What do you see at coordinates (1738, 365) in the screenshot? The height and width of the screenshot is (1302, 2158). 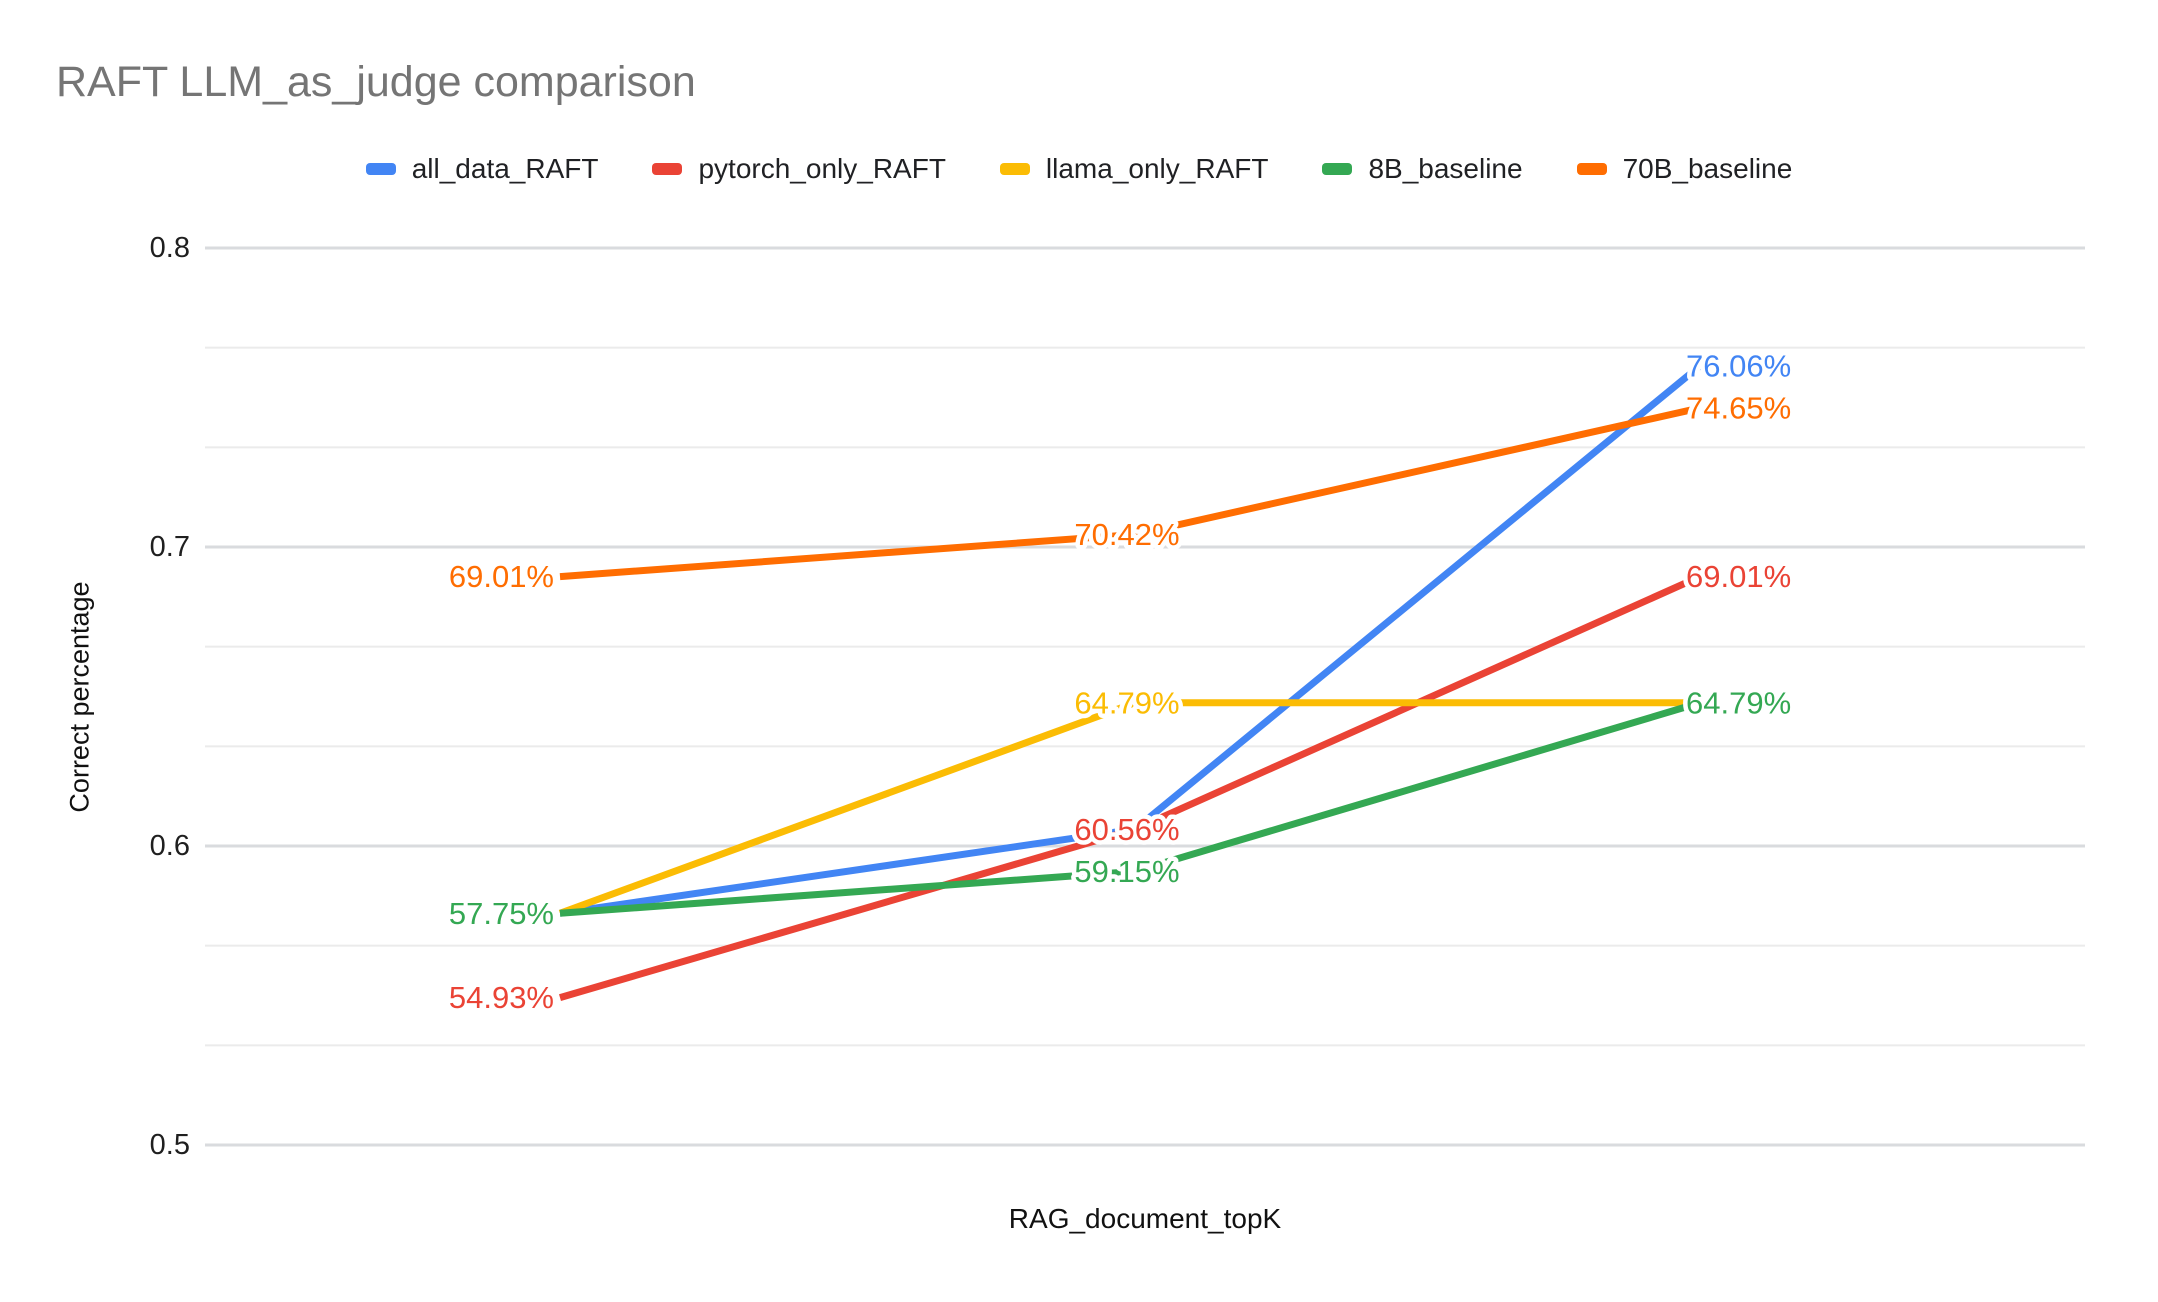 I see `data-label-all_data_RAFT-2: 76.06%` at bounding box center [1738, 365].